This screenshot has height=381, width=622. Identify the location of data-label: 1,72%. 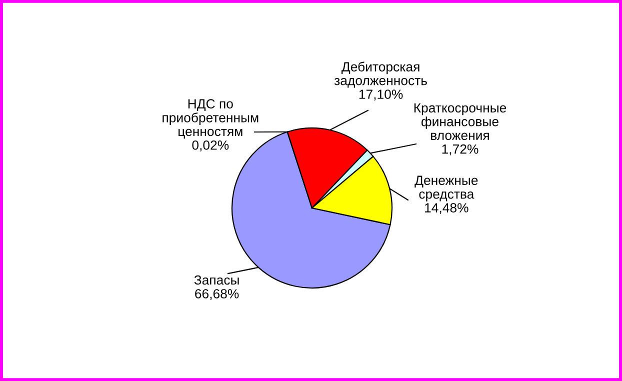
(460, 150).